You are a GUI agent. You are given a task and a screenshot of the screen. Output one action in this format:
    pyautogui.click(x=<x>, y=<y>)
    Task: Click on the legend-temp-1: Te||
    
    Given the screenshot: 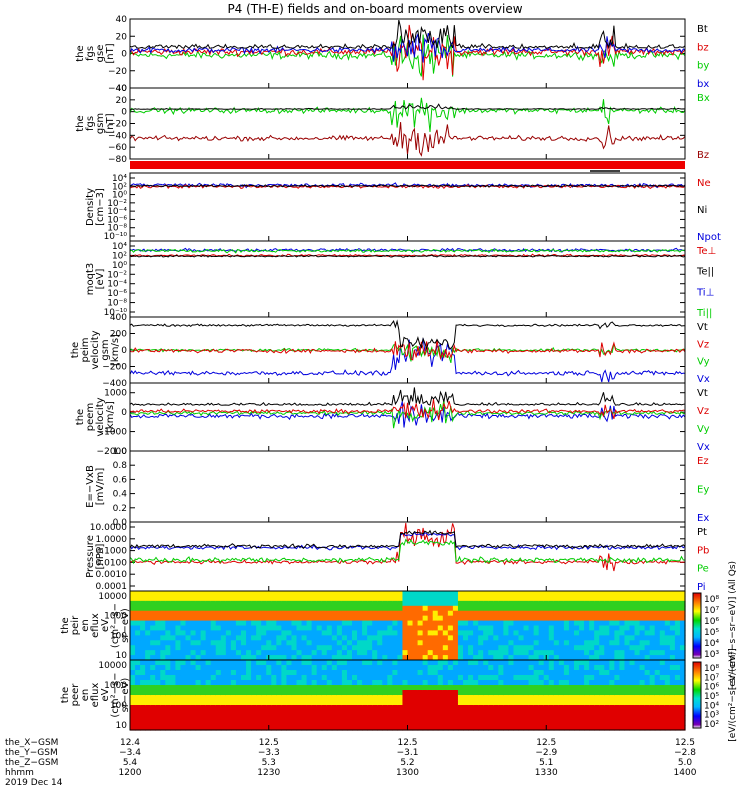 What is the action you would take?
    pyautogui.click(x=705, y=272)
    